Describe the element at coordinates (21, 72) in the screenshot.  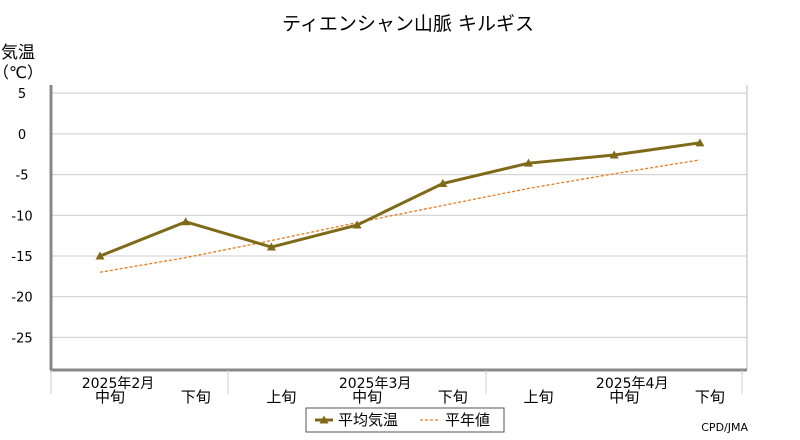
I see `y-axis-label-line2: （℃）` at that location.